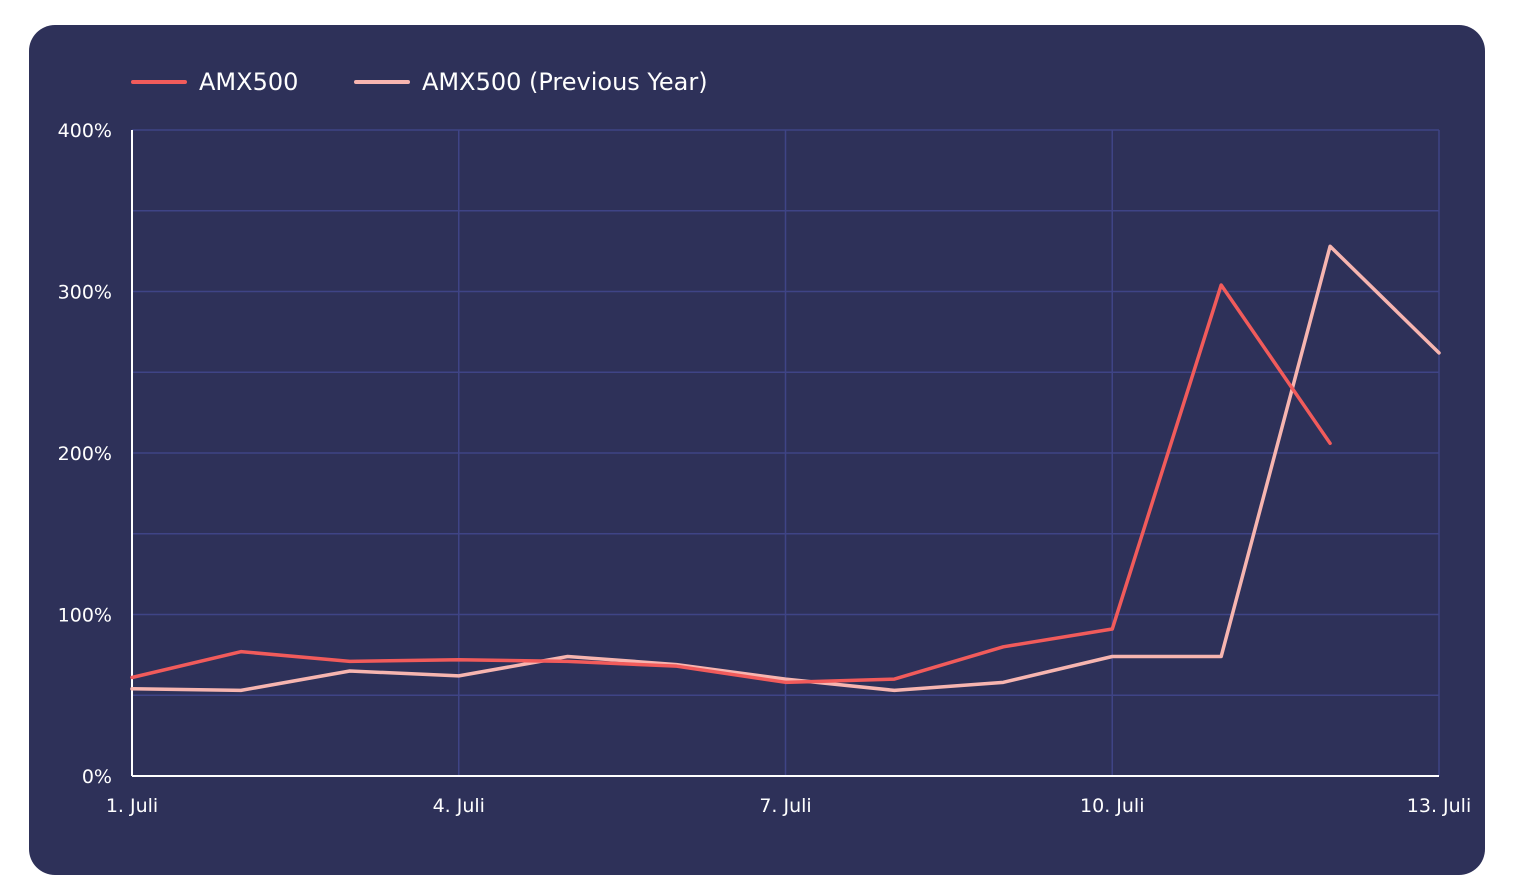 This screenshot has width=1514, height=891. I want to click on legend-swatch-amx500, so click(159, 82).